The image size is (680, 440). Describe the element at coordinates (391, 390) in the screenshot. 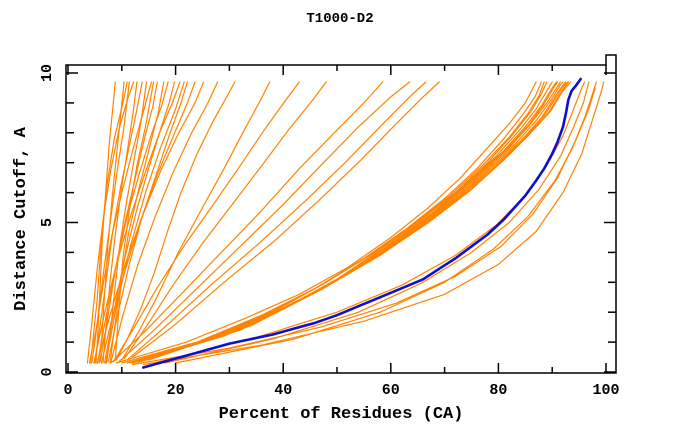

I see `x-tick-label: 60` at that location.